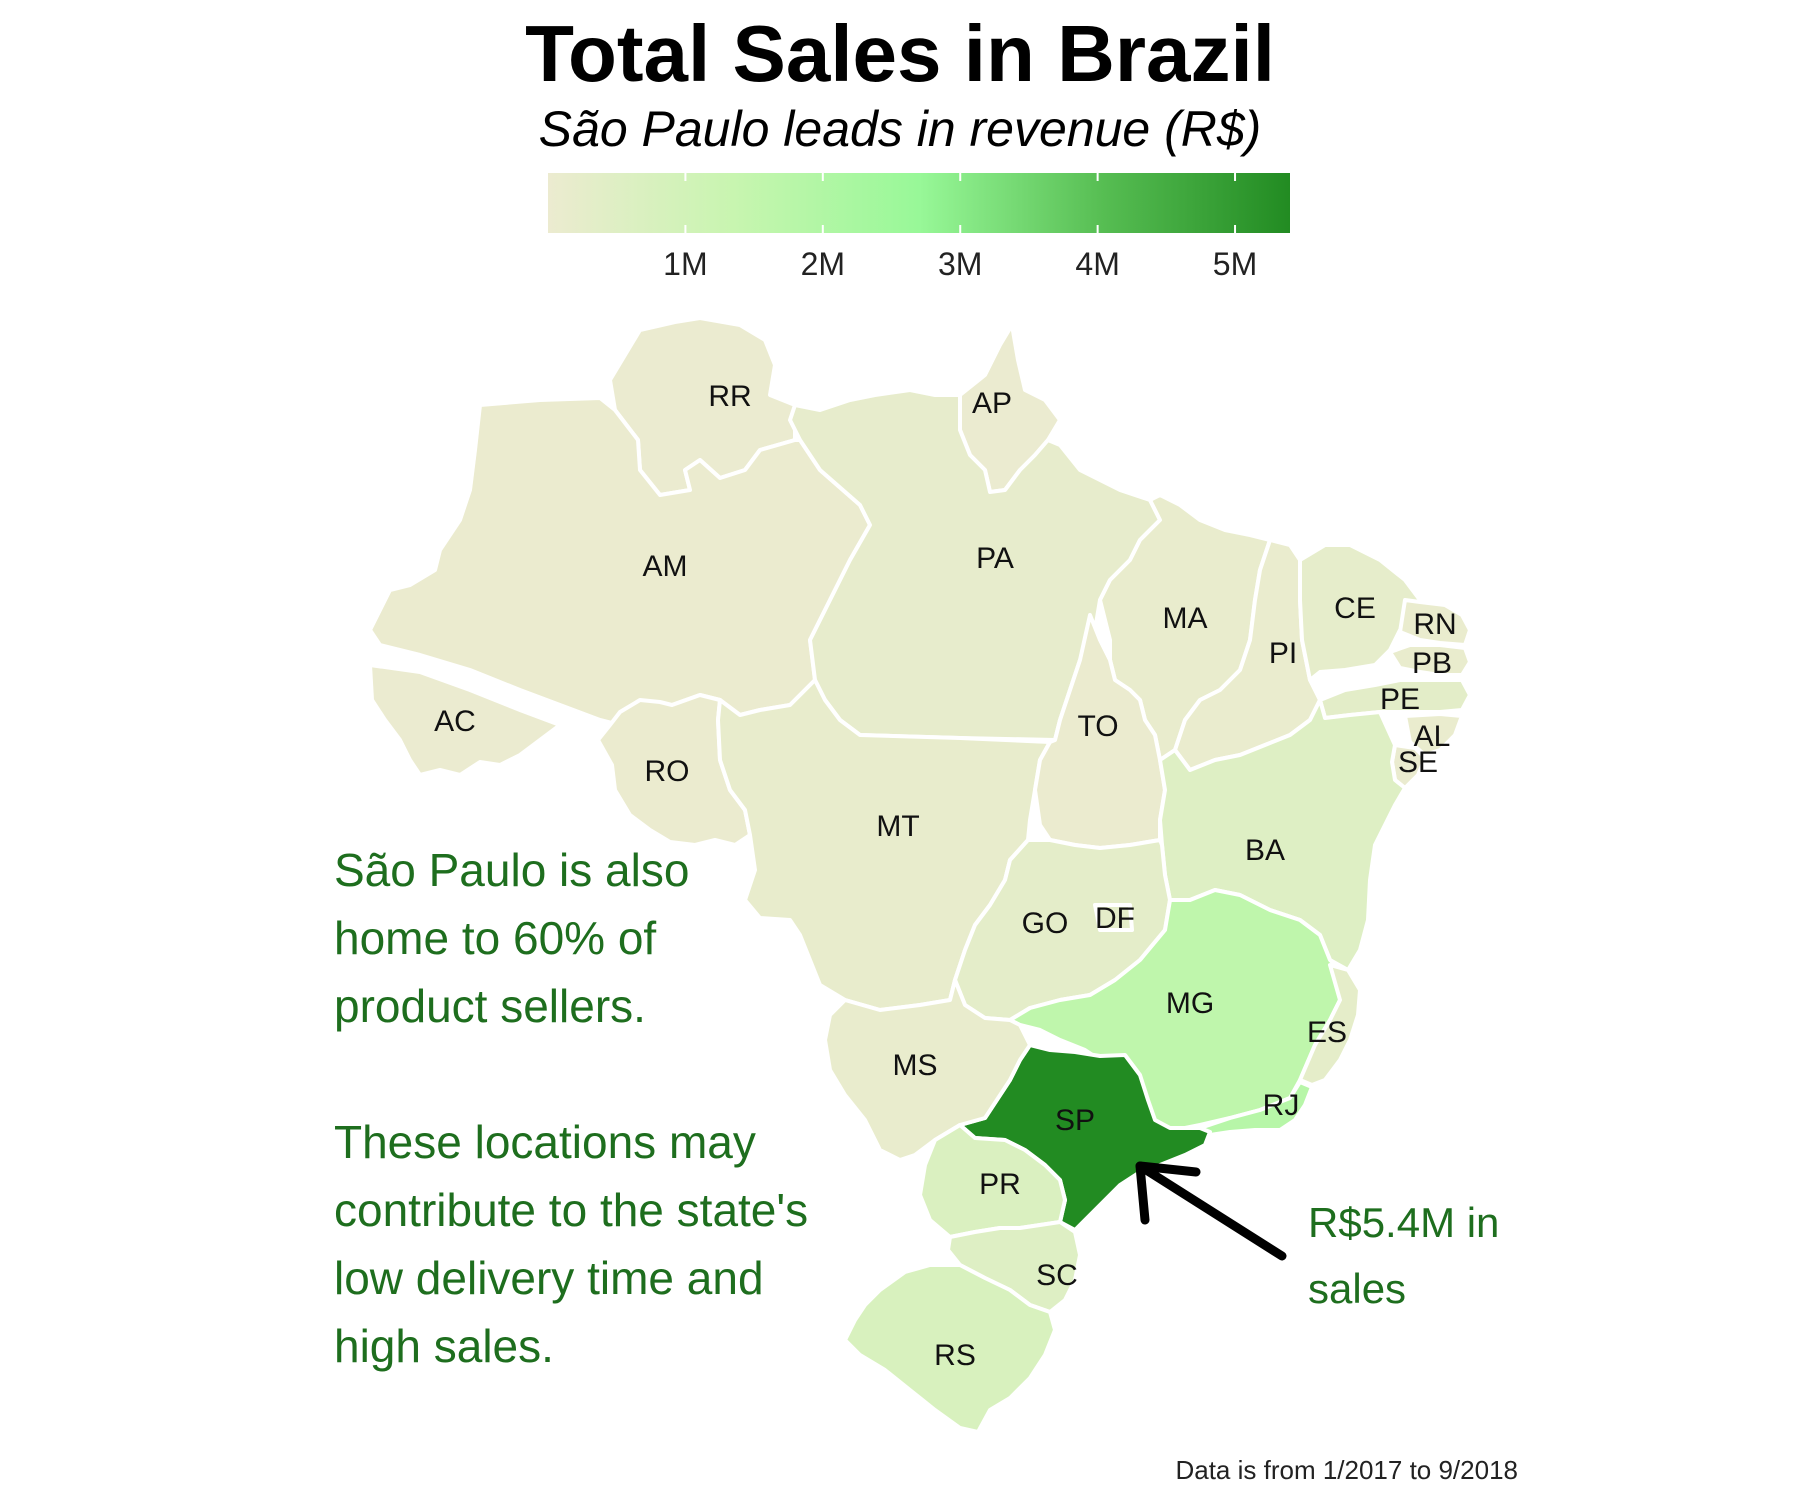 The height and width of the screenshot is (1500, 1800). I want to click on state-label-se: SE, so click(1418, 762).